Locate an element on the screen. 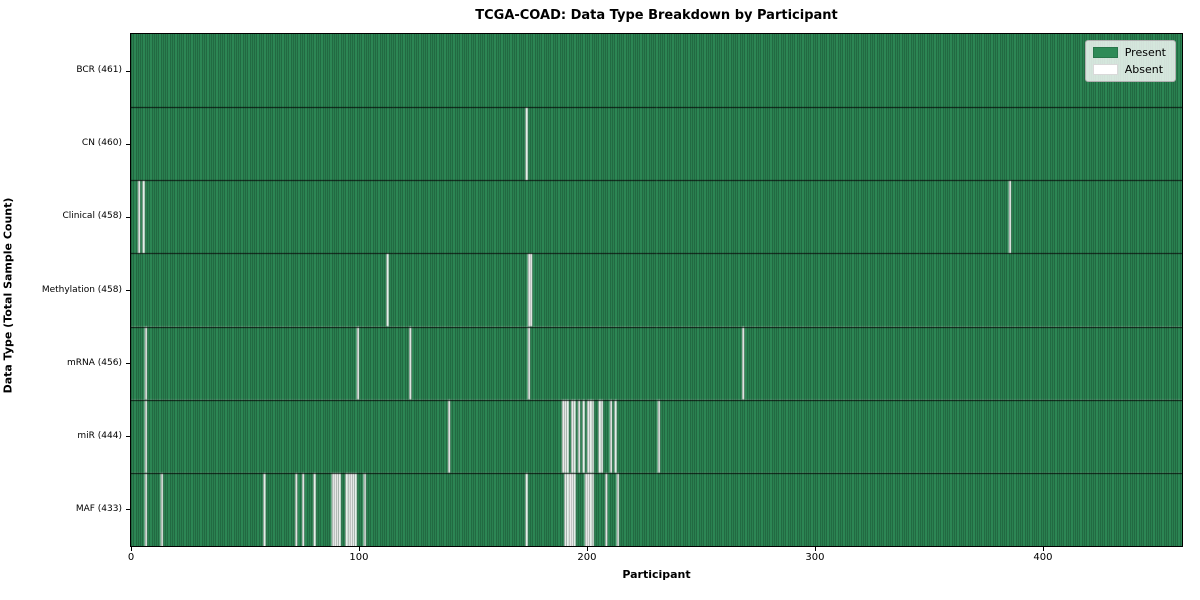 The image size is (1200, 600). y-tick-label: BCR (461) is located at coordinates (99, 70).